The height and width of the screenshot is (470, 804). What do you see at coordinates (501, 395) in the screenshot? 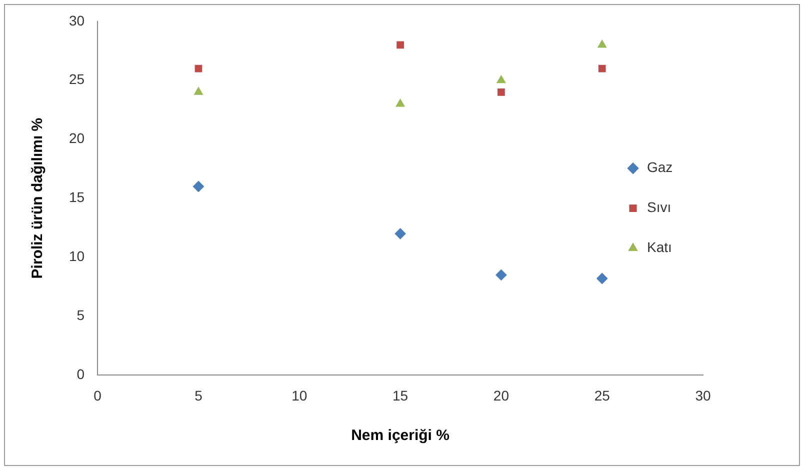
I see `x-tick-label: 20` at bounding box center [501, 395].